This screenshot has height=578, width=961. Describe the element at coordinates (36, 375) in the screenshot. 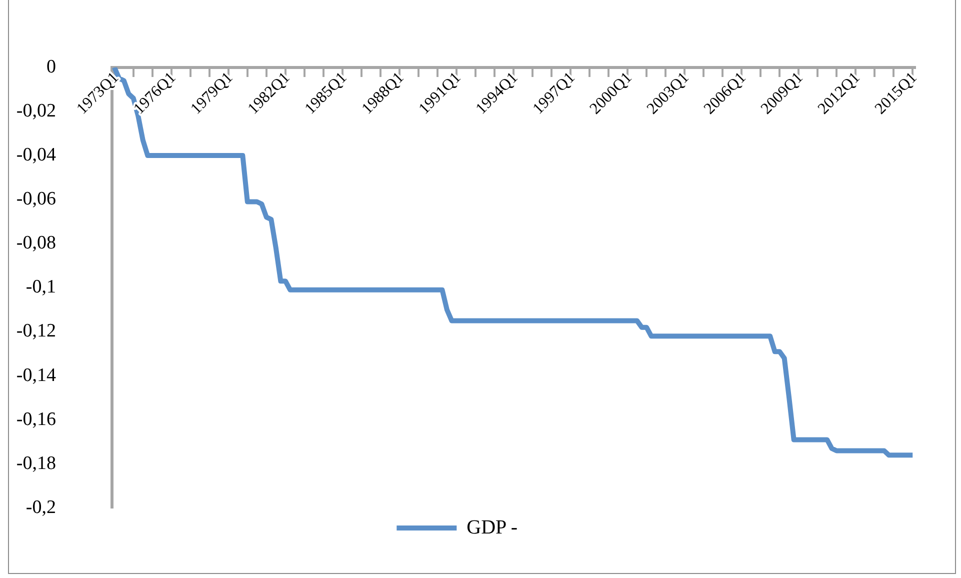

I see `y-tick-label: -0,14` at that location.